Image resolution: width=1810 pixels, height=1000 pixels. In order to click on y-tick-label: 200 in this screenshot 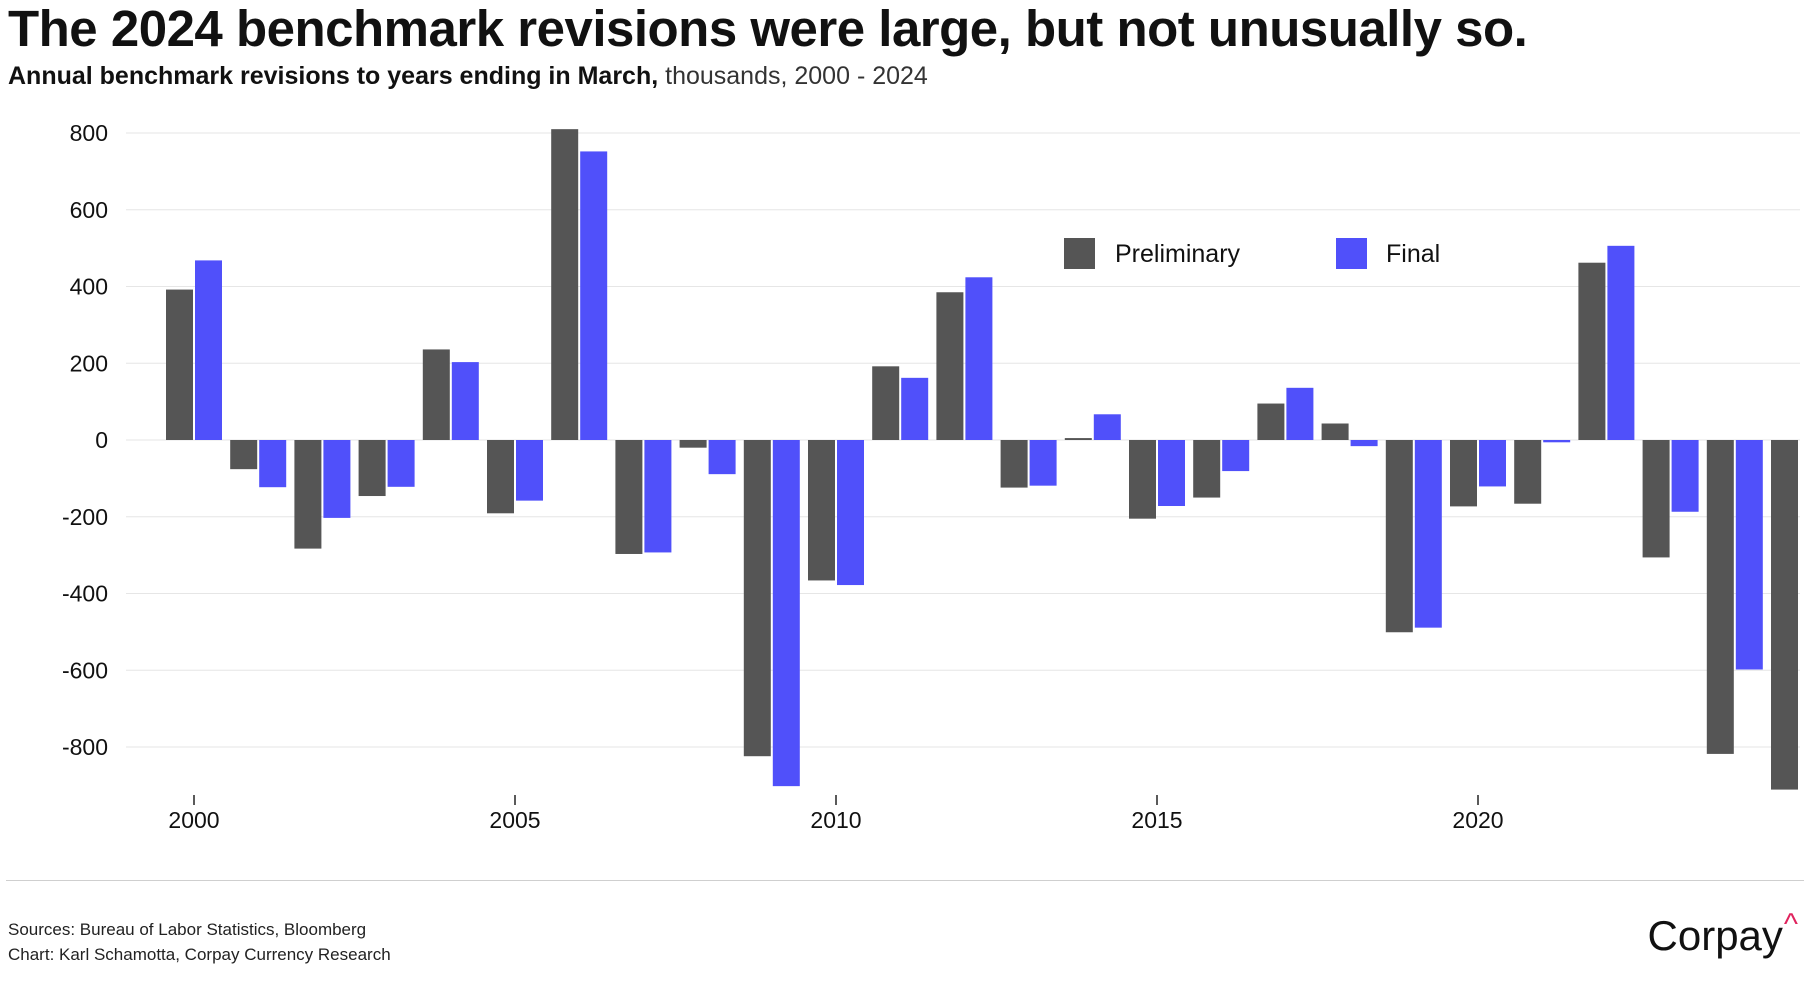, I will do `click(89, 363)`.